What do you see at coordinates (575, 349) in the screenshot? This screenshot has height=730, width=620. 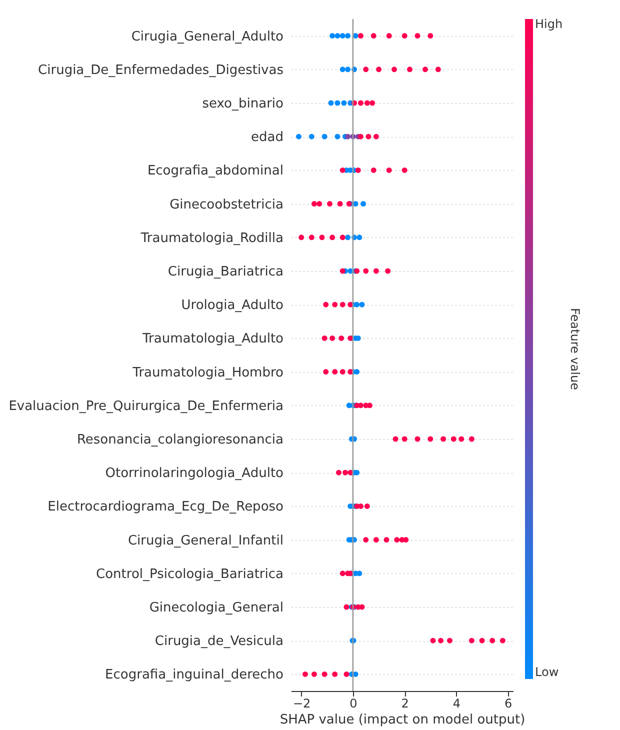 I see `color-bar-title: Feature value` at bounding box center [575, 349].